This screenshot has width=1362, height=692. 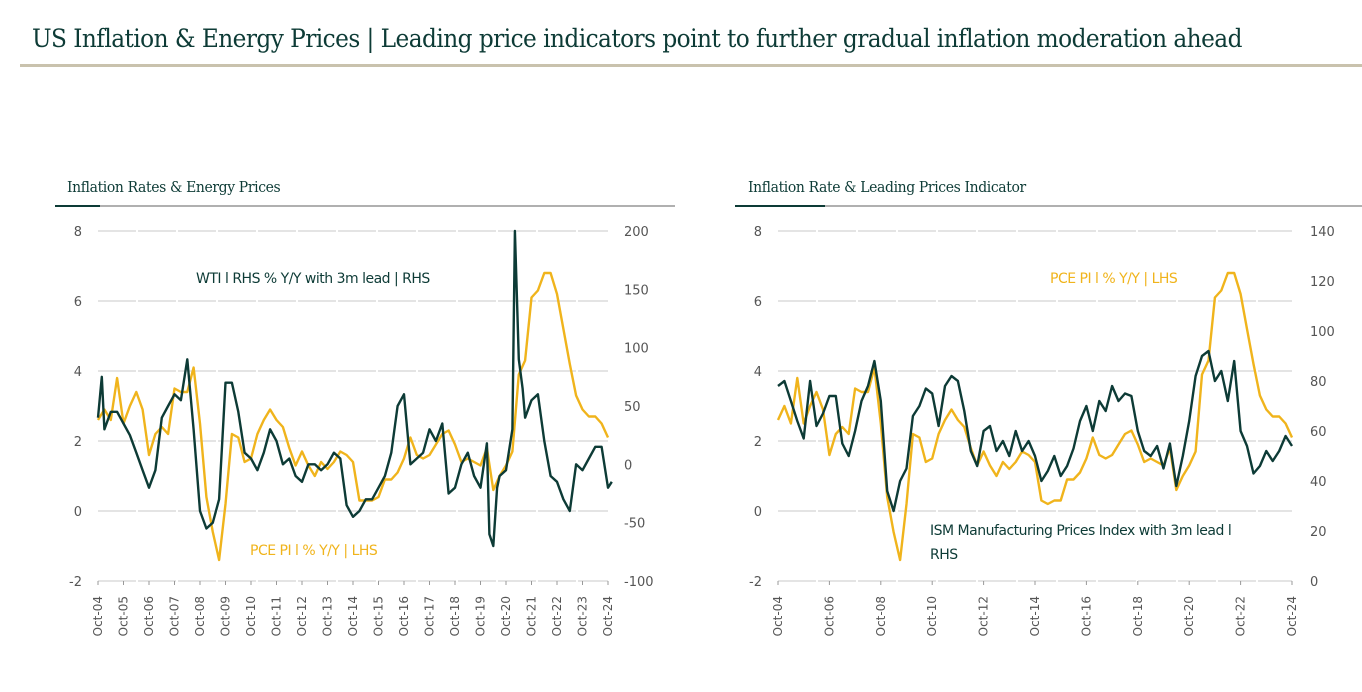 I want to click on x-tick-label: Oct-21, so click(x=532, y=616).